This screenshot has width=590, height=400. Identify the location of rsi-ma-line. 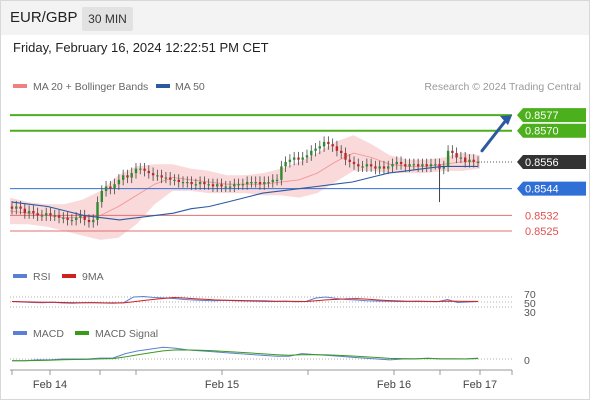
(244, 300).